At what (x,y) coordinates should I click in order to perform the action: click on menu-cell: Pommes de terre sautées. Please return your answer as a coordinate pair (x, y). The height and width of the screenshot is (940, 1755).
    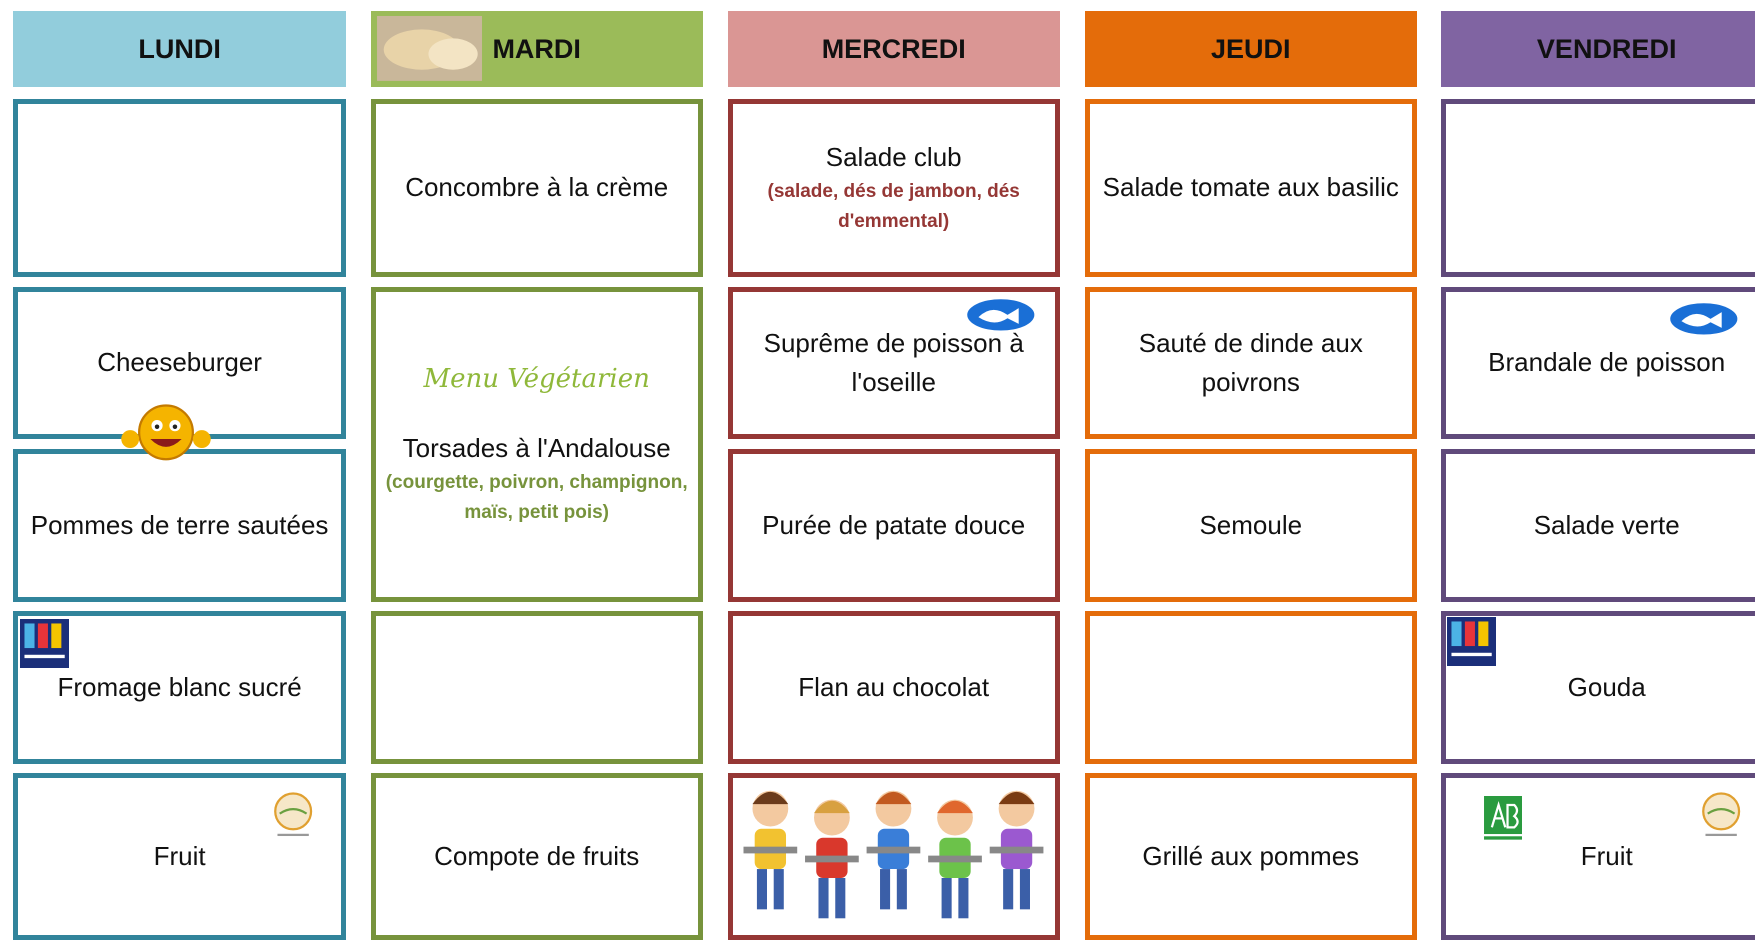
    Looking at the image, I should click on (179, 525).